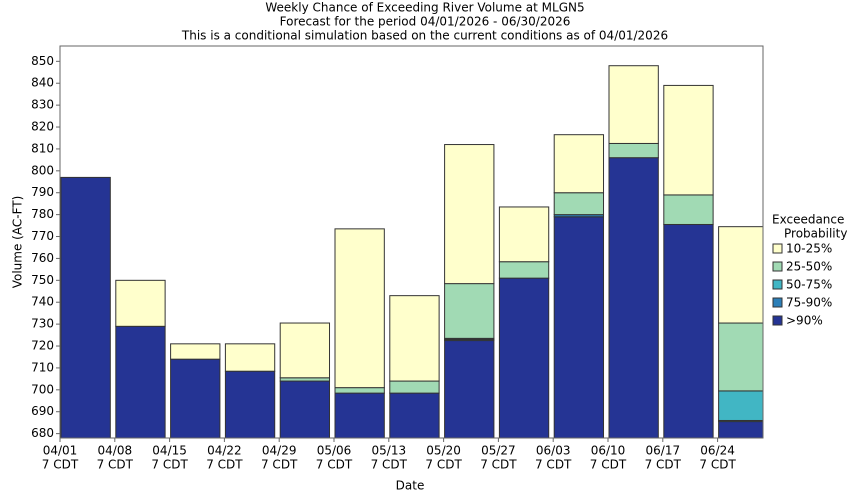 This screenshot has height=500, width=850. What do you see at coordinates (389, 451) in the screenshot?
I see `x-tick-label: 05/13` at bounding box center [389, 451].